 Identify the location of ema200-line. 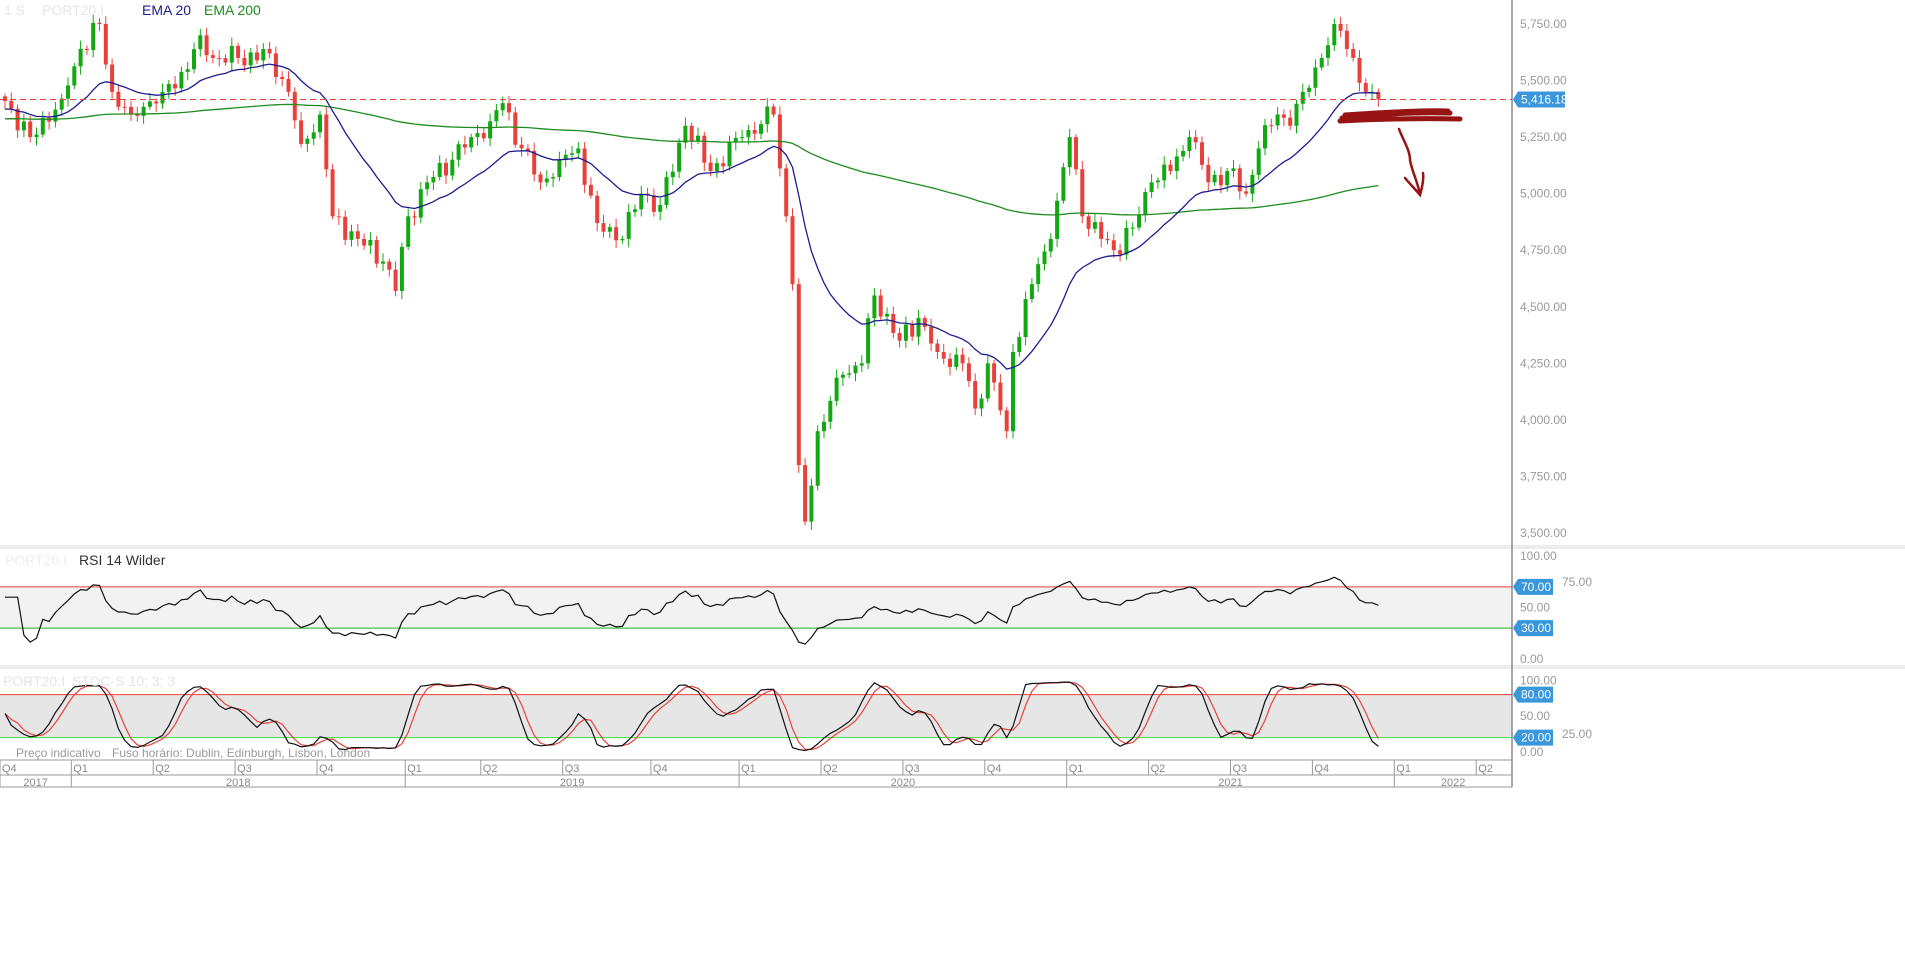
(691, 159).